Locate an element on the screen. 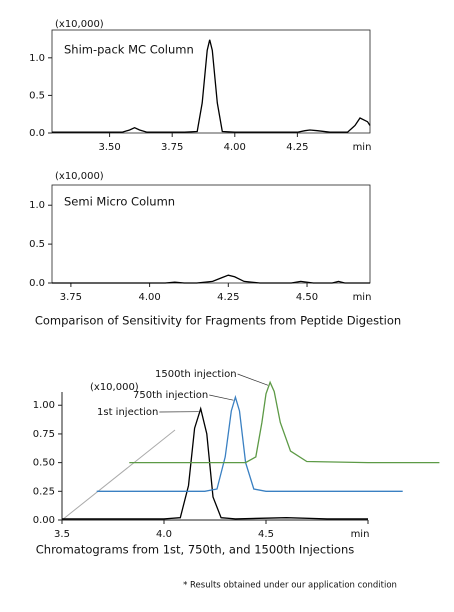 Image resolution: width=454 pixels, height=612 pixels. y-tick-label: 0.25 is located at coordinates (44, 491).